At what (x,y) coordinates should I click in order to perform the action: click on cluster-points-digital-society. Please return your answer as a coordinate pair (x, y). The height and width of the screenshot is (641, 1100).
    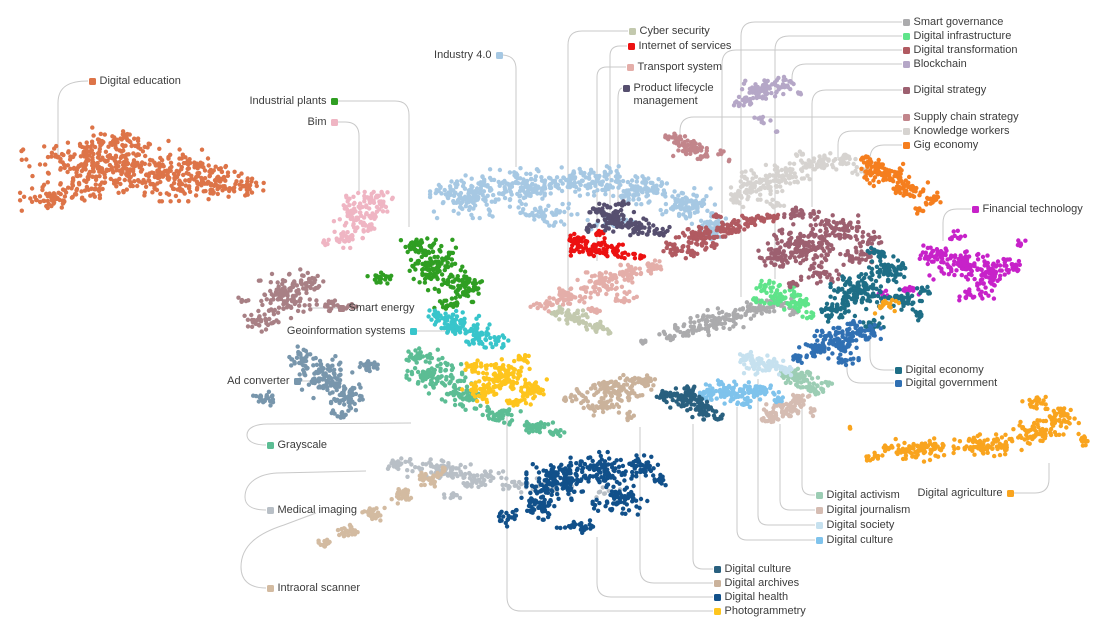
    Looking at the image, I should click on (765, 363).